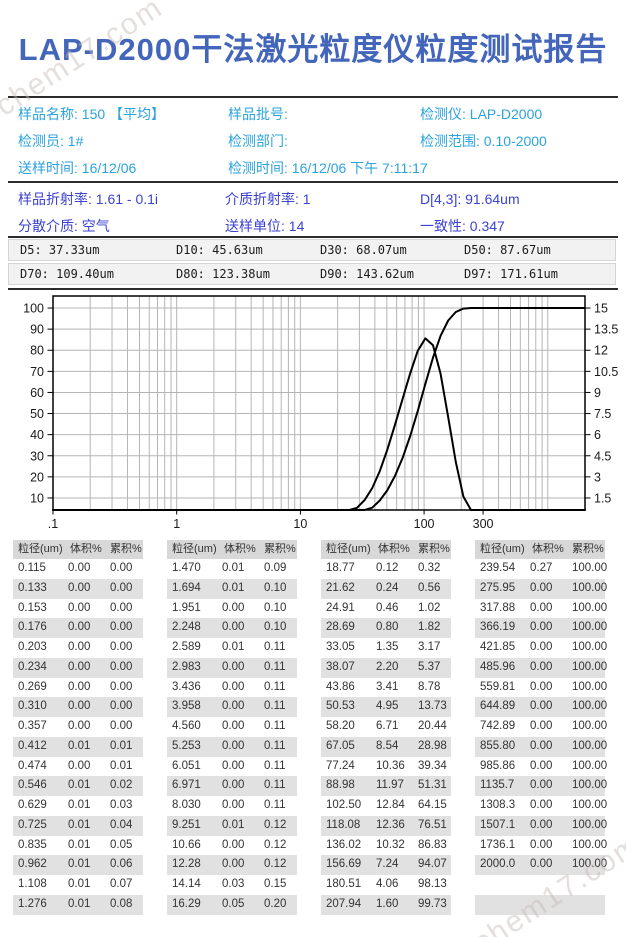  Describe the element at coordinates (32, 884) in the screenshot. I see `table-cell: 1.108` at that location.